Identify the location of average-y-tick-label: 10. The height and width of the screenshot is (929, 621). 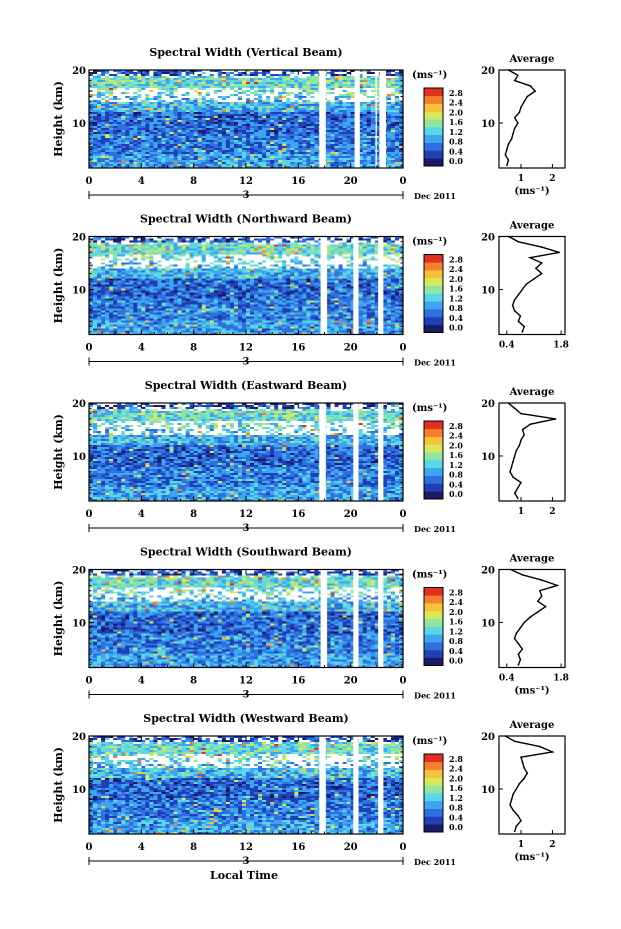
(488, 124).